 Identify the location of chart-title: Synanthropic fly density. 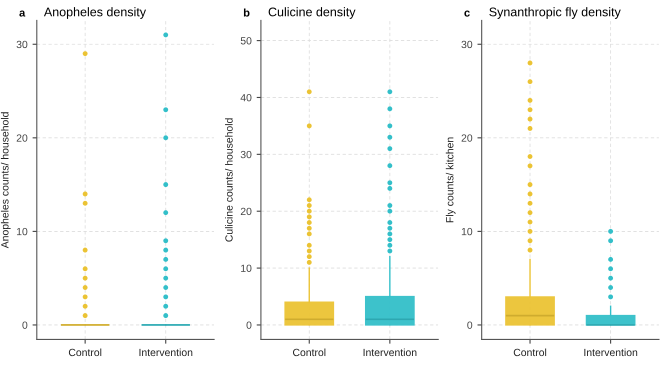
(555, 13).